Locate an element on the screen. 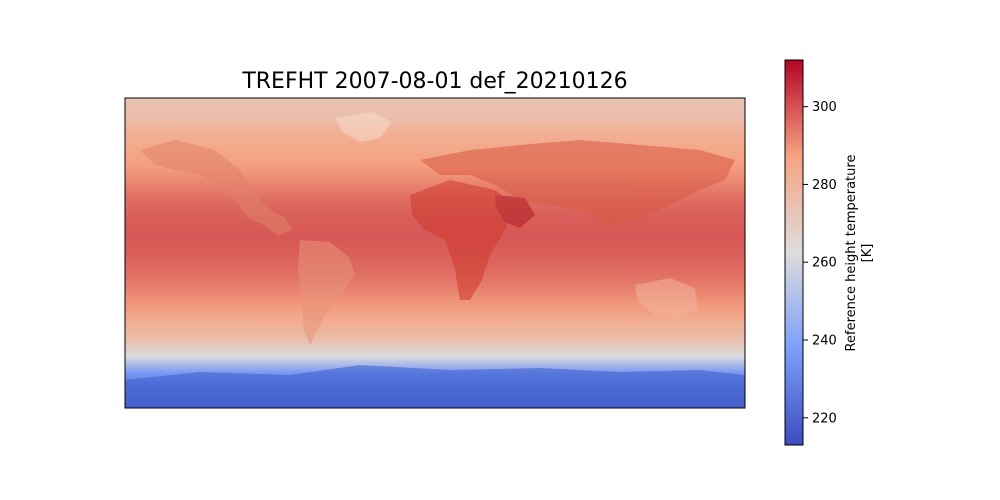 This screenshot has height=500, width=1000. colorbar-ticks: 220 240 260 280 300 is located at coordinates (820, 263).